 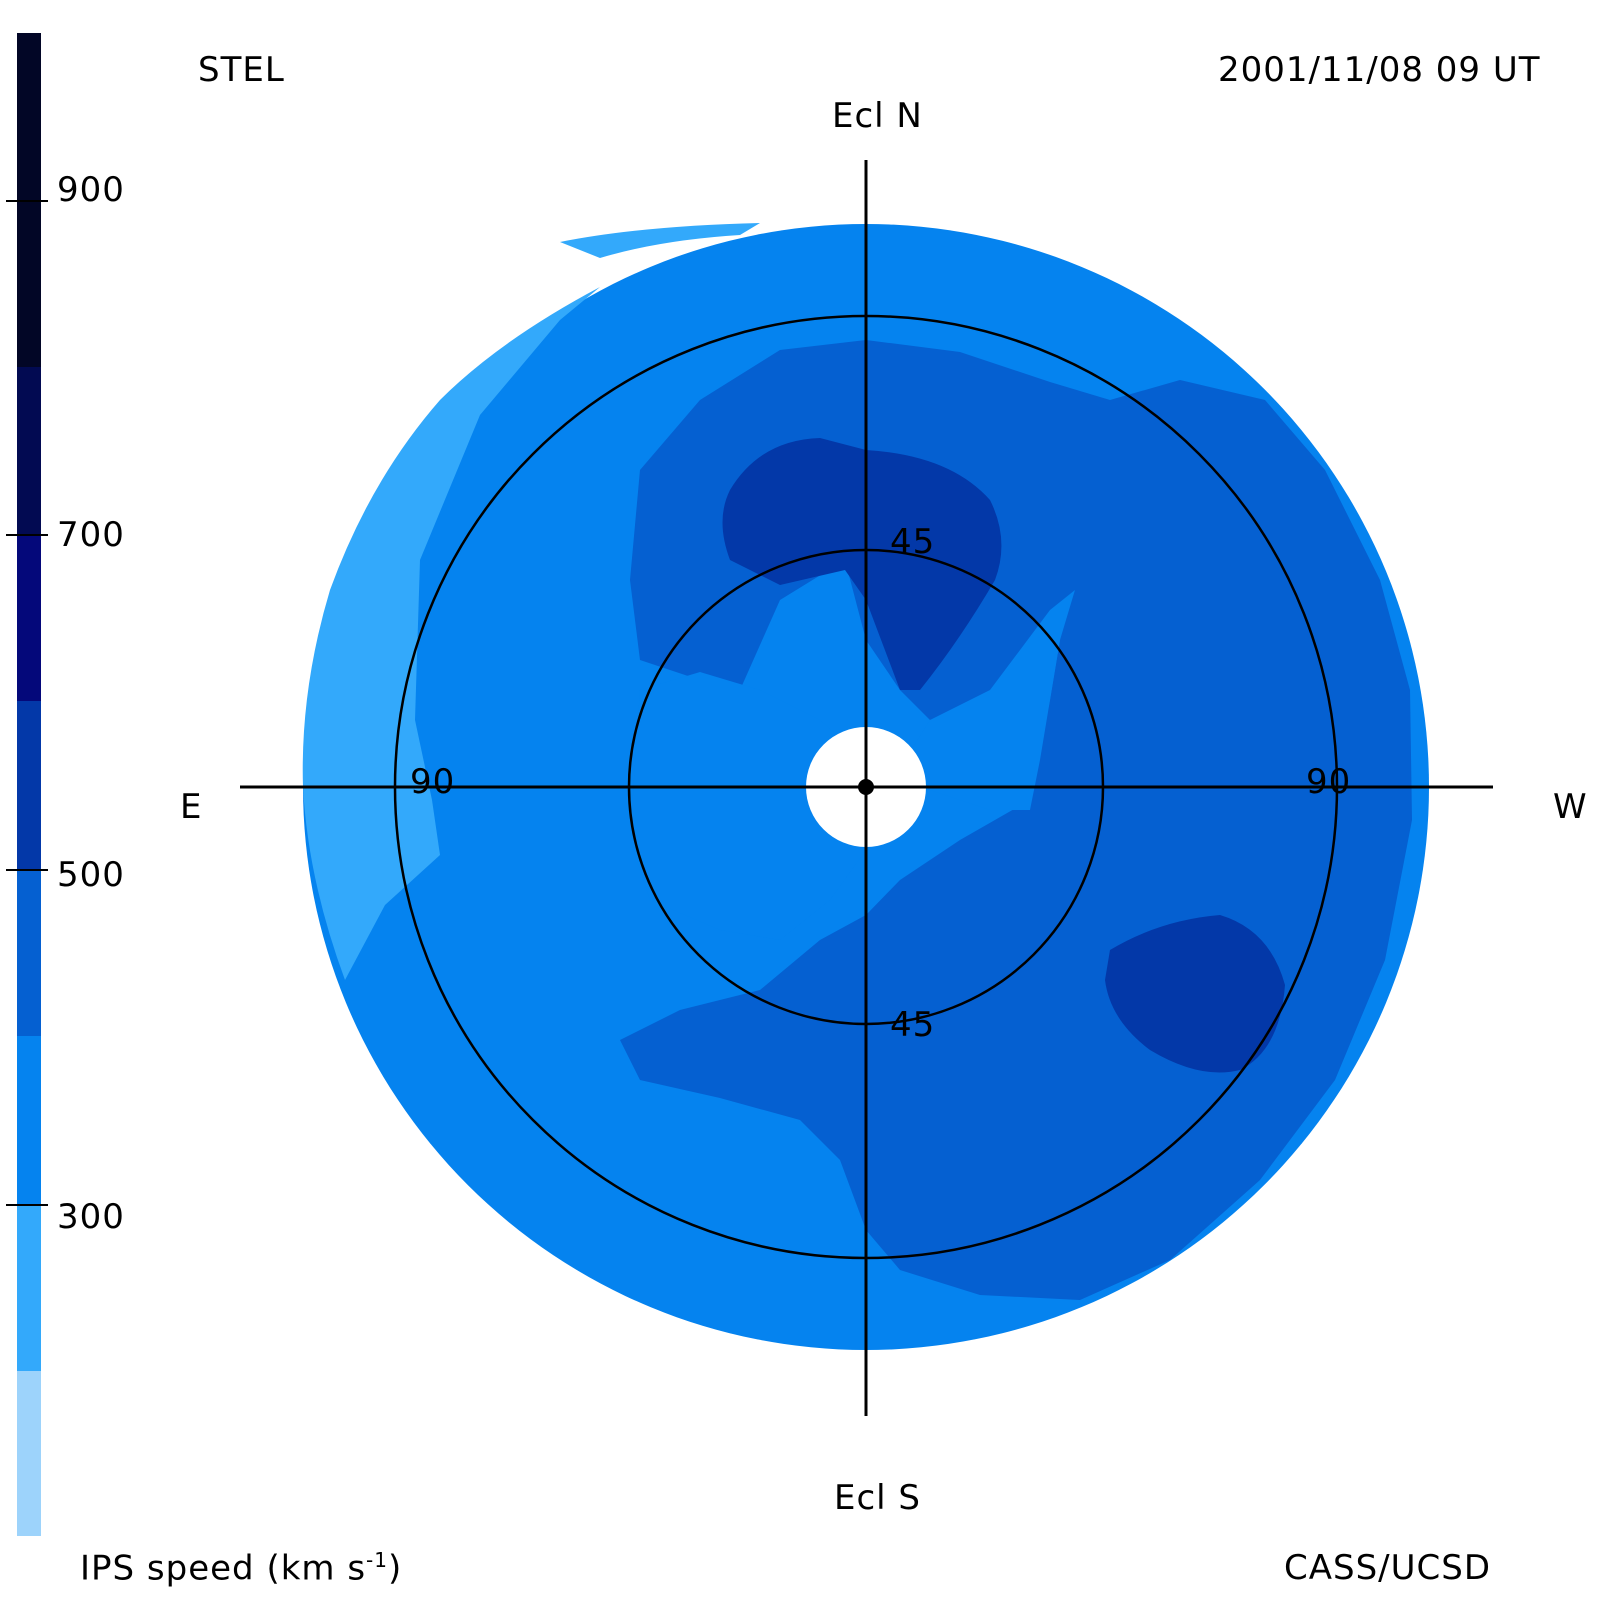 I want to click on credit-label: CASS/UCSD, so click(x=1388, y=1568).